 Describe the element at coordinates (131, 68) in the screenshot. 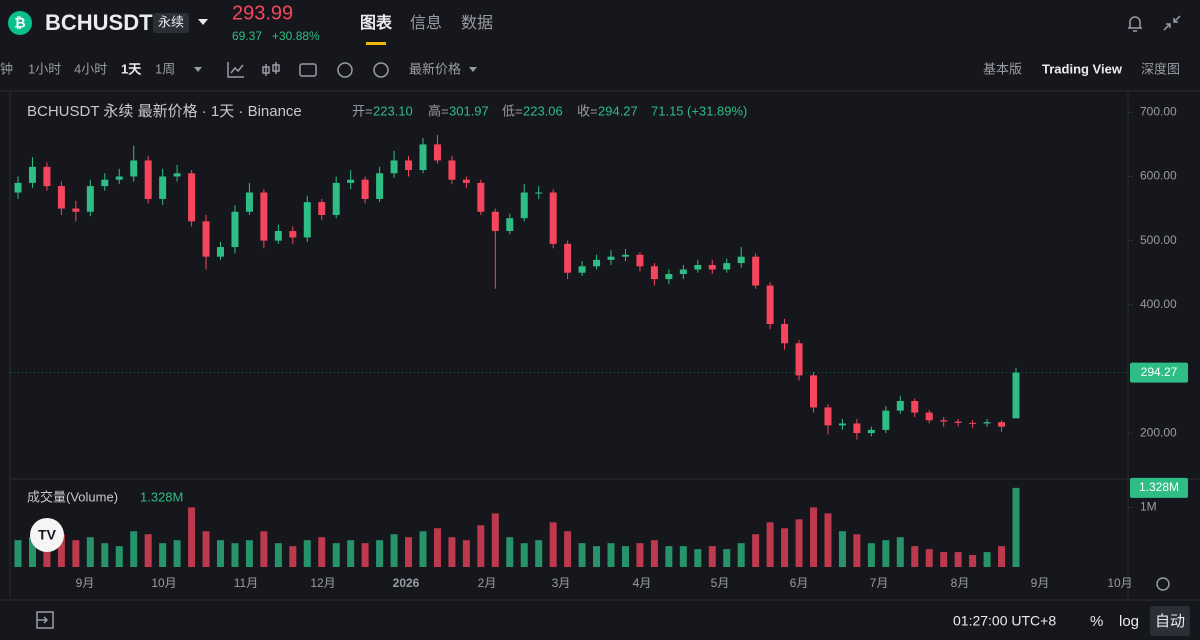

I see `interval: 1天` at that location.